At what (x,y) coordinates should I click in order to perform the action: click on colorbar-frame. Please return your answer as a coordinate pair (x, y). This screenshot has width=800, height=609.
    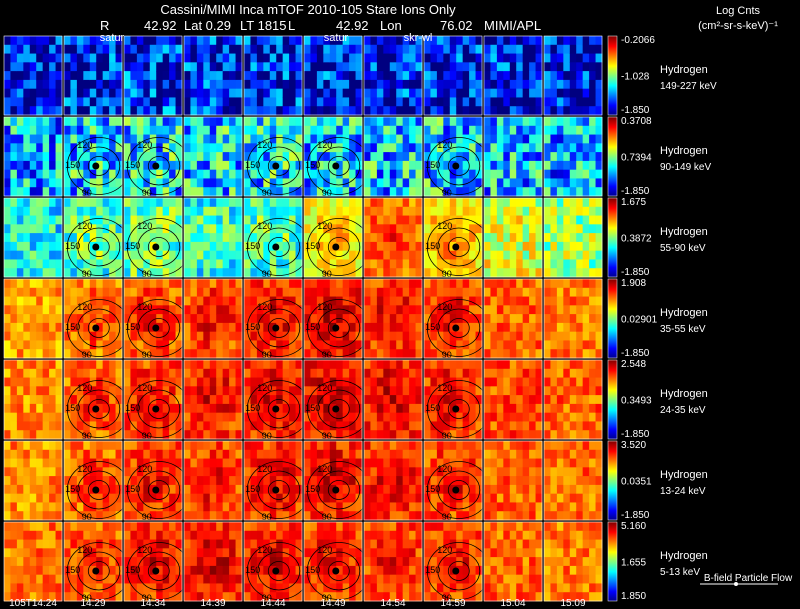
    Looking at the image, I should click on (612, 156).